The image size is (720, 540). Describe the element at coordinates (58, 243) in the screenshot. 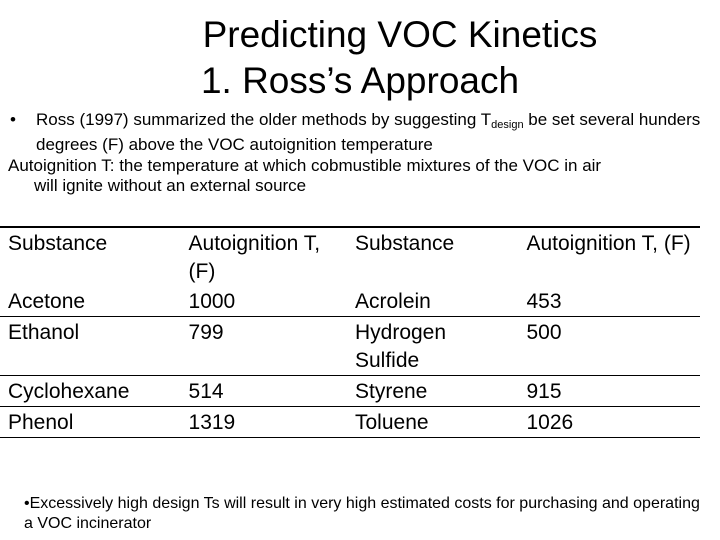

I see `header-substance-1: Substance` at that location.